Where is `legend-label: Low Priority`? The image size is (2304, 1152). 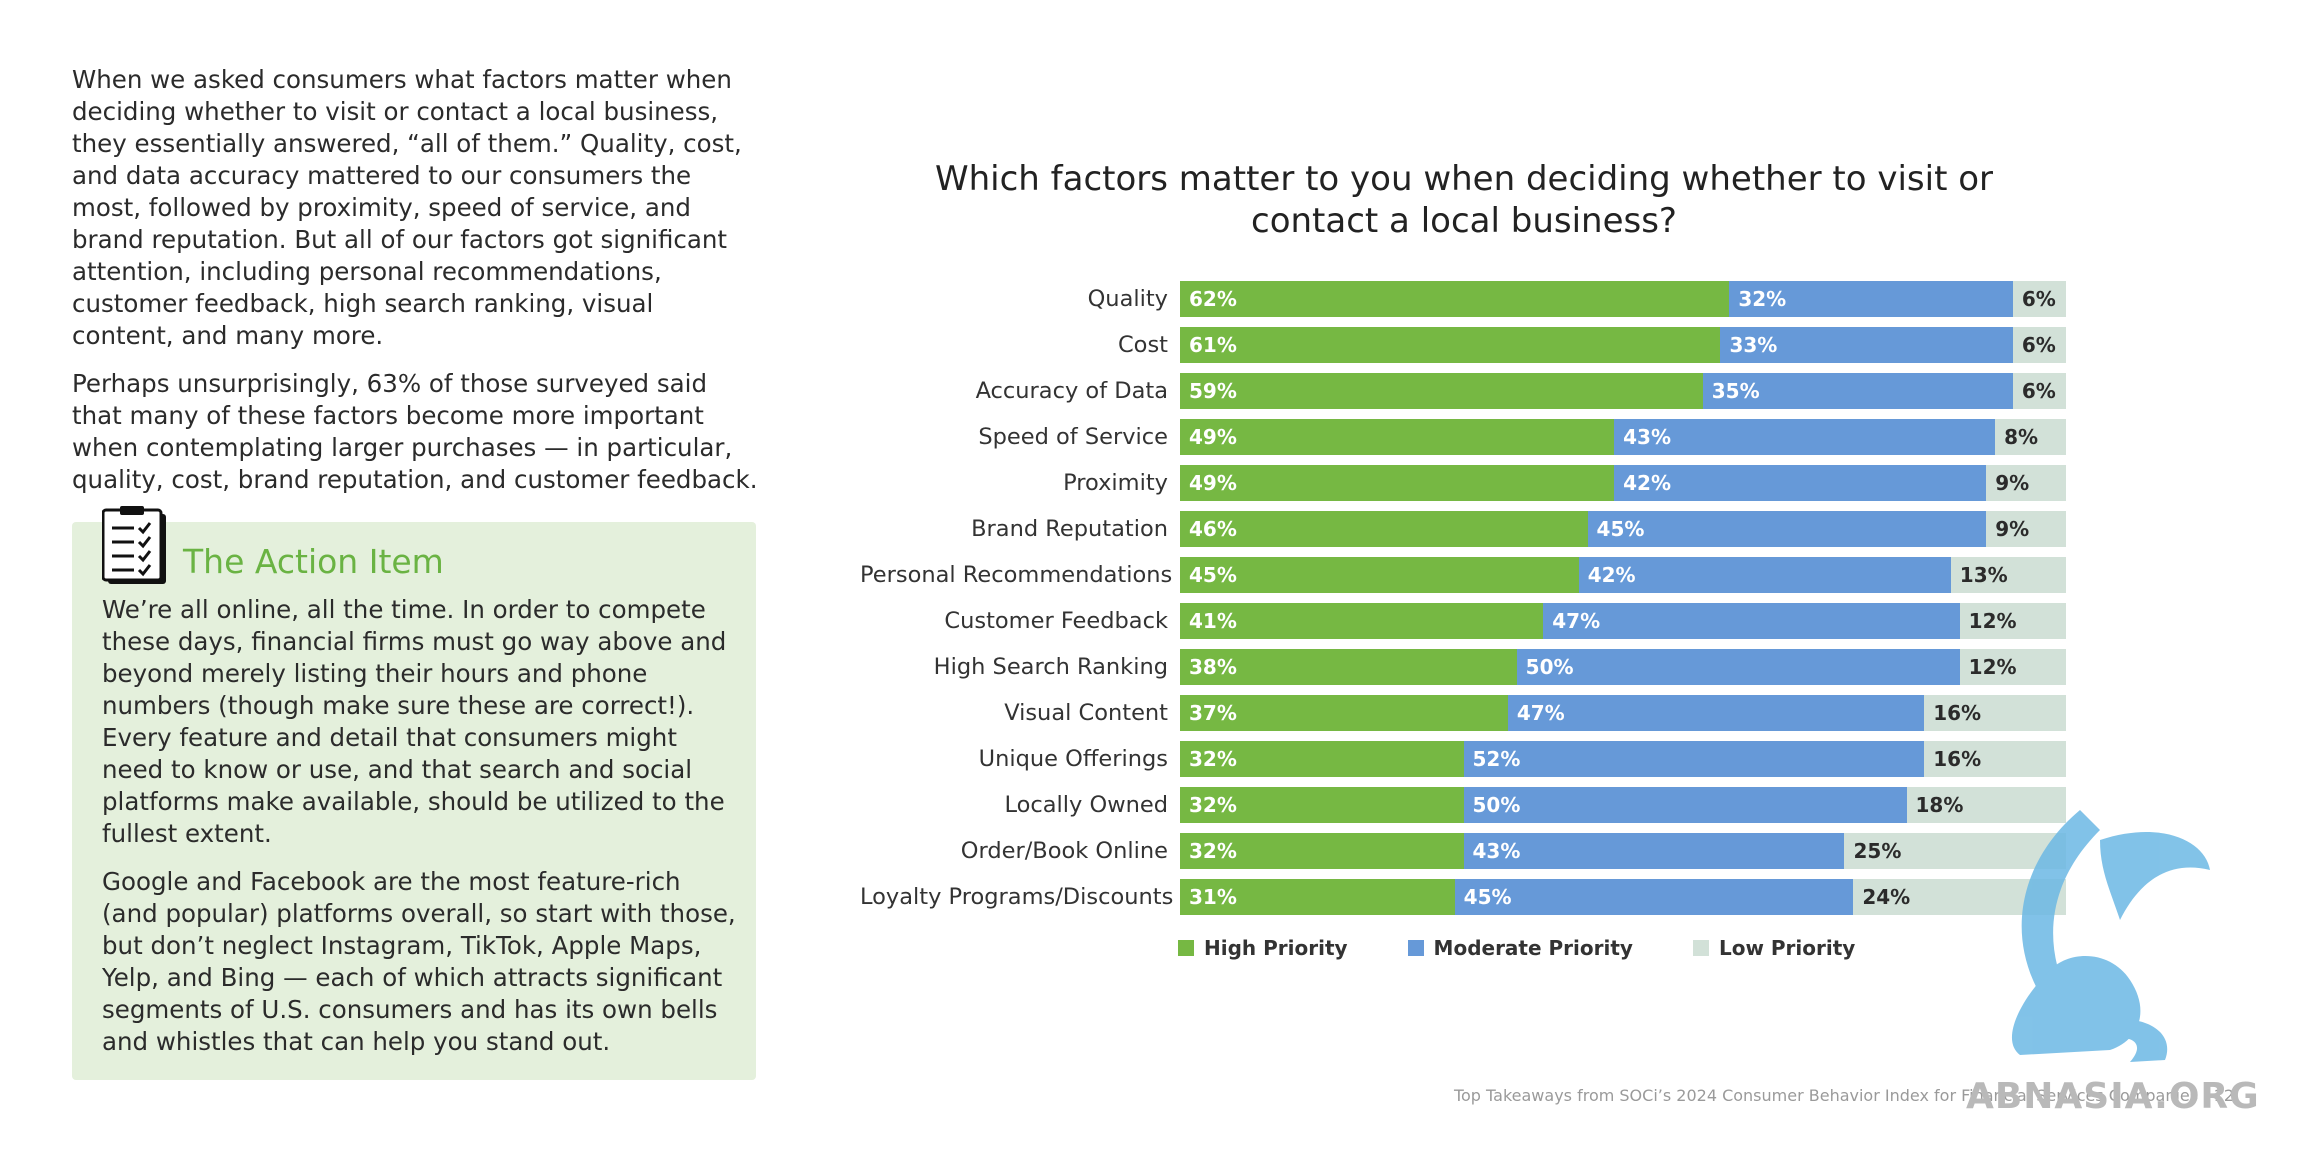
legend-label: Low Priority is located at coordinates (1787, 948).